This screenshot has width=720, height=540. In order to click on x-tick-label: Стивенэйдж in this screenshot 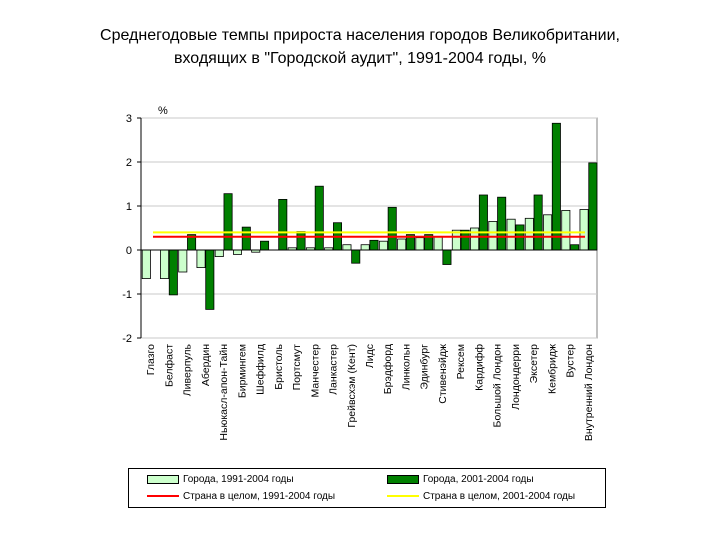, I will do `click(443, 374)`.